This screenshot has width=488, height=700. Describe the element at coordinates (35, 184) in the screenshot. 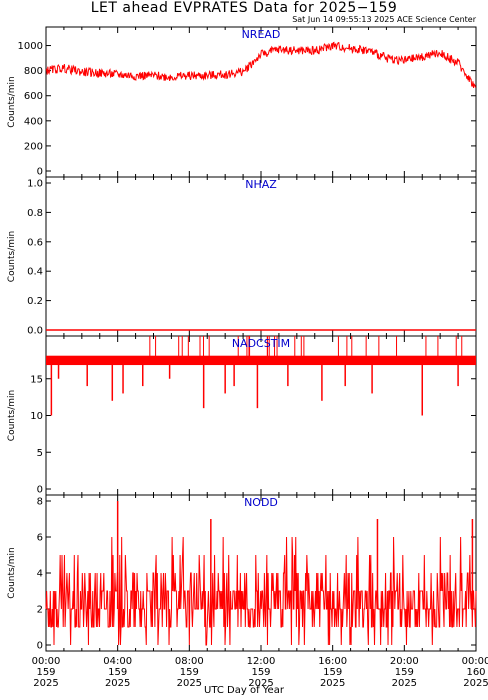

I see `y-tick-label: 1.0` at that location.